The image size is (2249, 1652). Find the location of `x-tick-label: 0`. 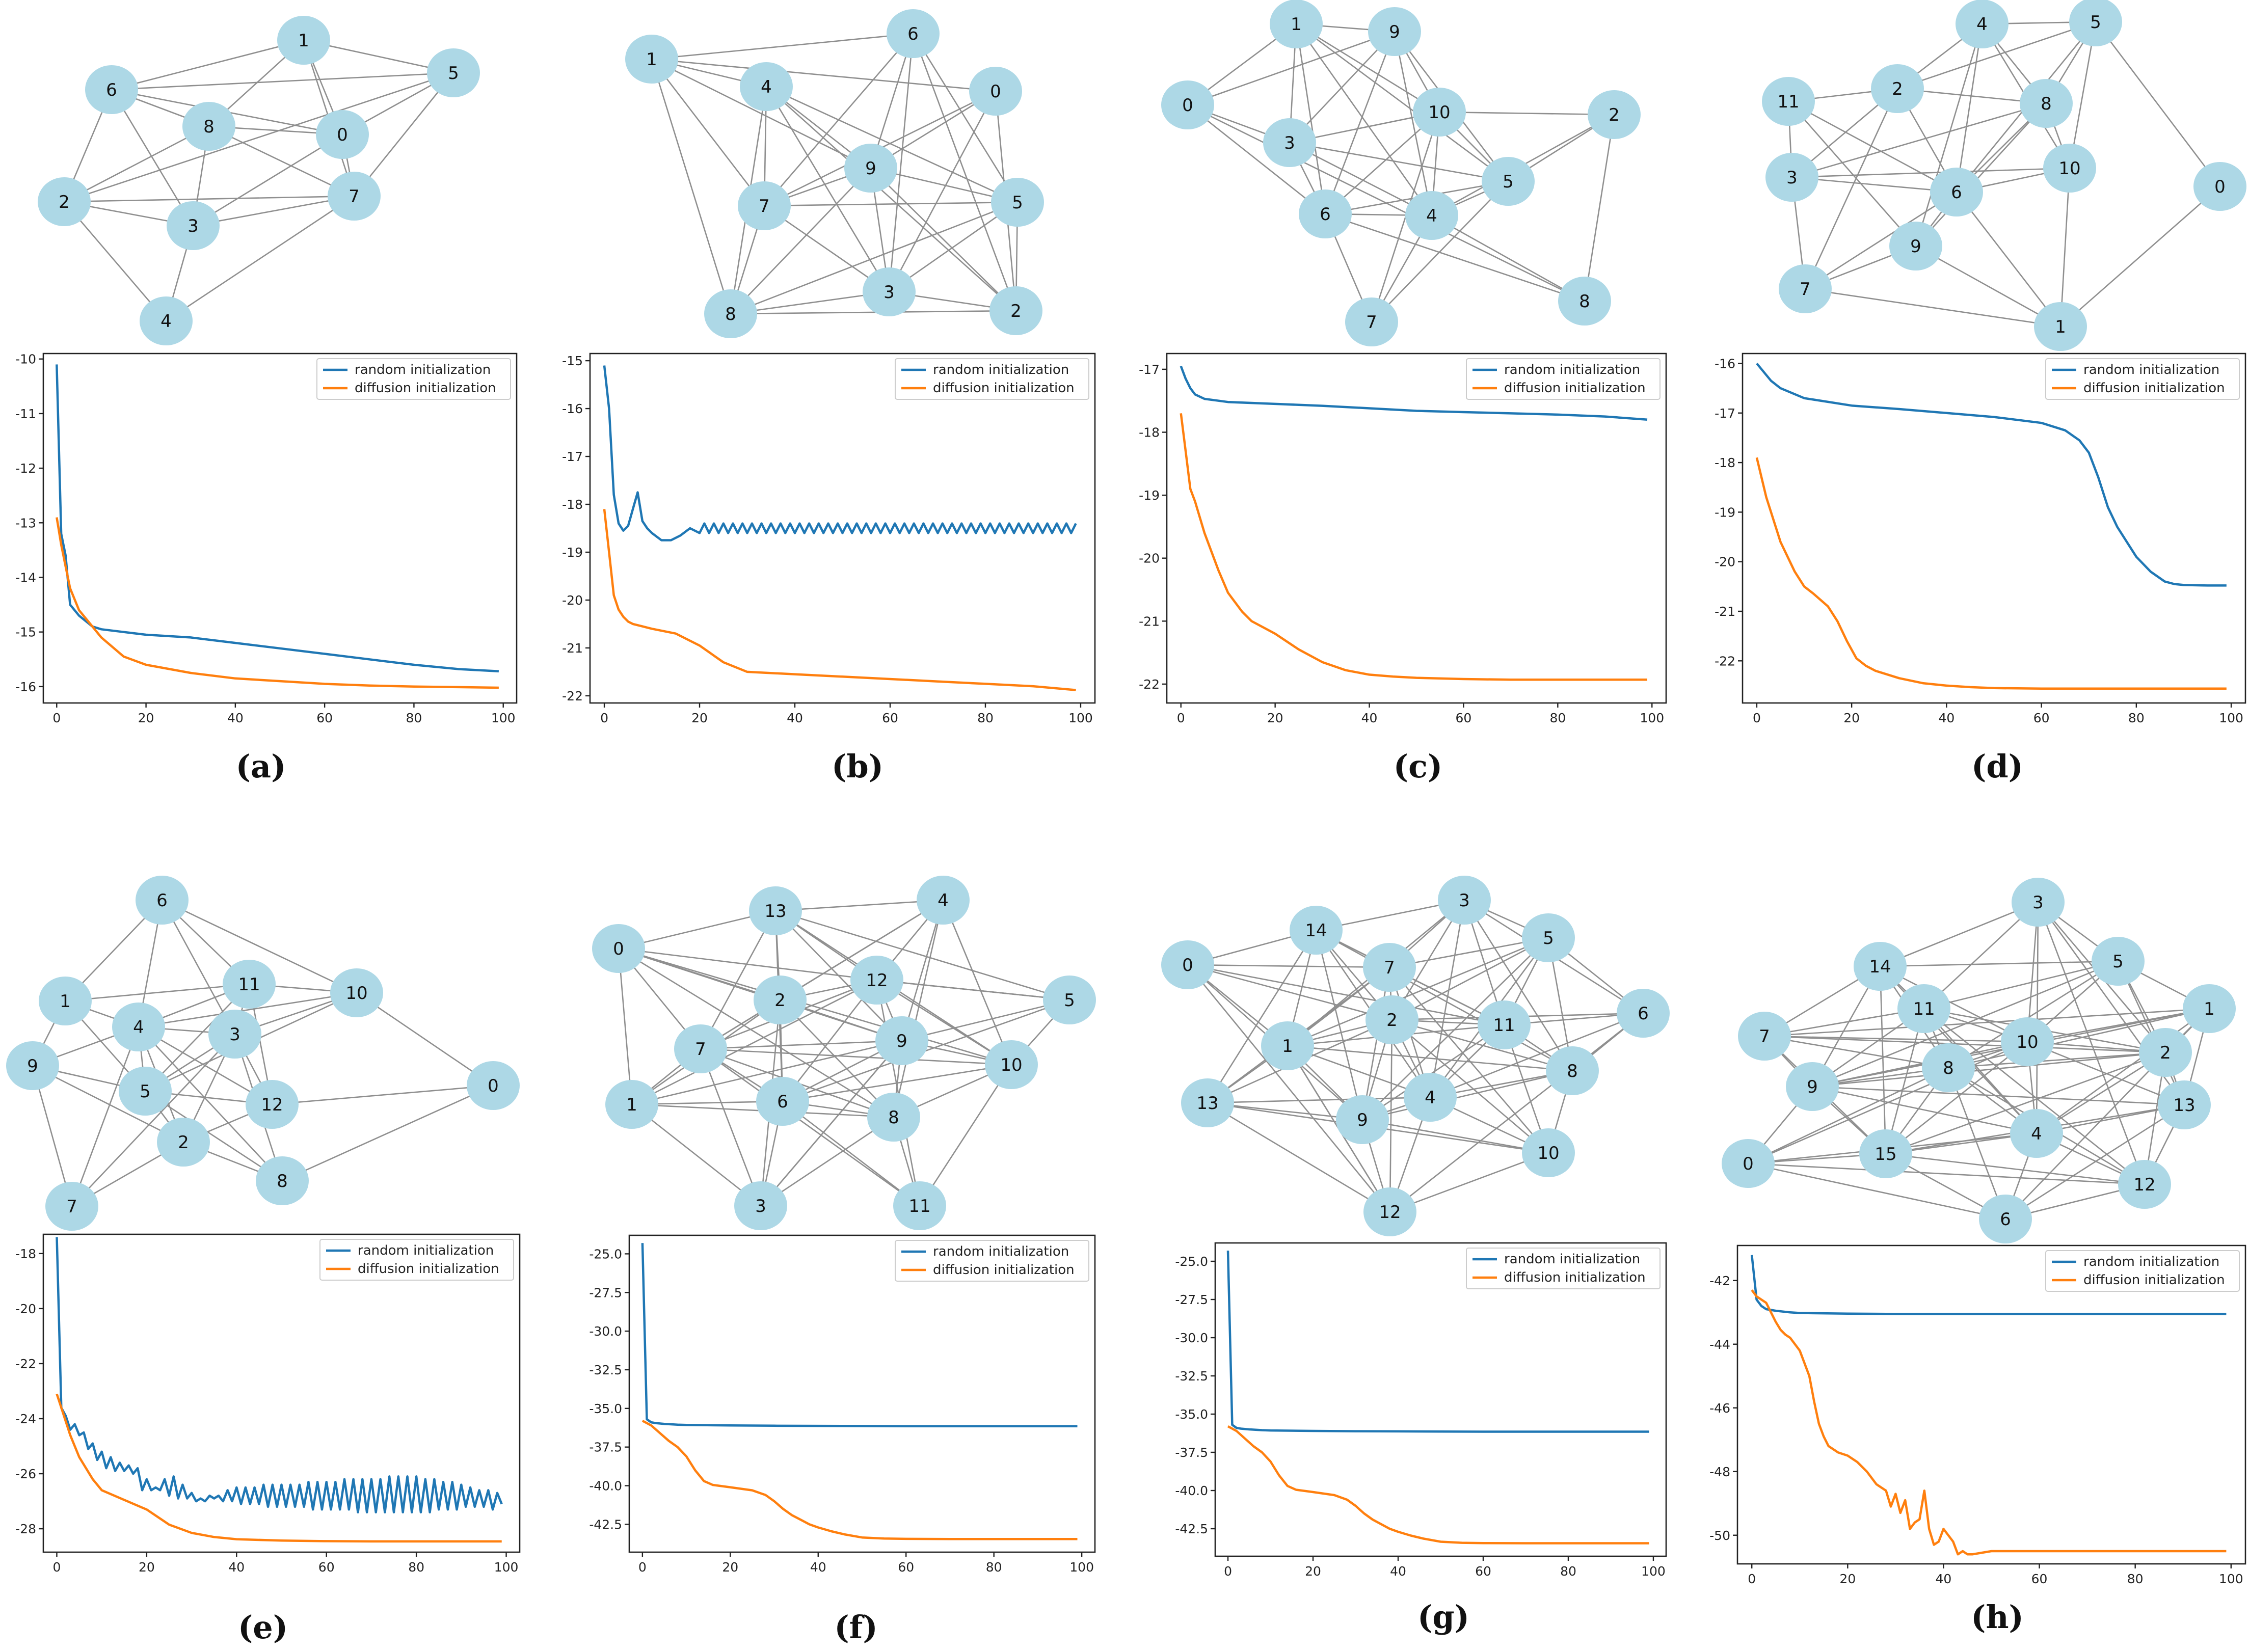

x-tick-label: 0 is located at coordinates (1757, 718).